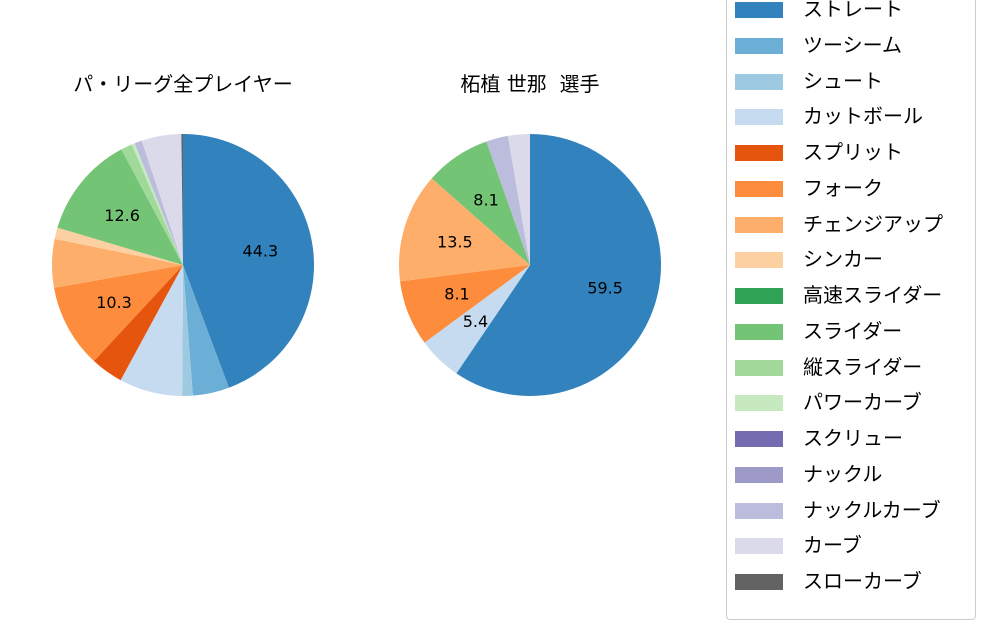 This screenshot has height=620, width=1000. I want to click on legend-item: スプリット, so click(855, 152).